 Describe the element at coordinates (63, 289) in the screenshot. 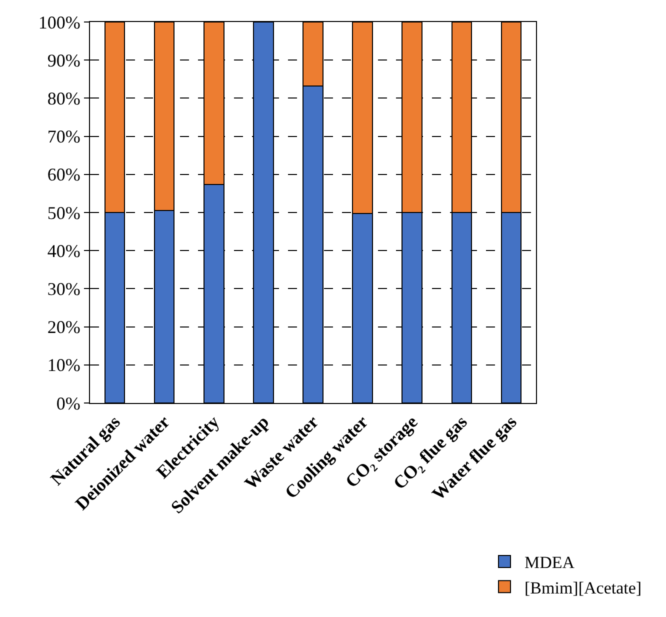

I see `y-tick-label: 30%` at that location.